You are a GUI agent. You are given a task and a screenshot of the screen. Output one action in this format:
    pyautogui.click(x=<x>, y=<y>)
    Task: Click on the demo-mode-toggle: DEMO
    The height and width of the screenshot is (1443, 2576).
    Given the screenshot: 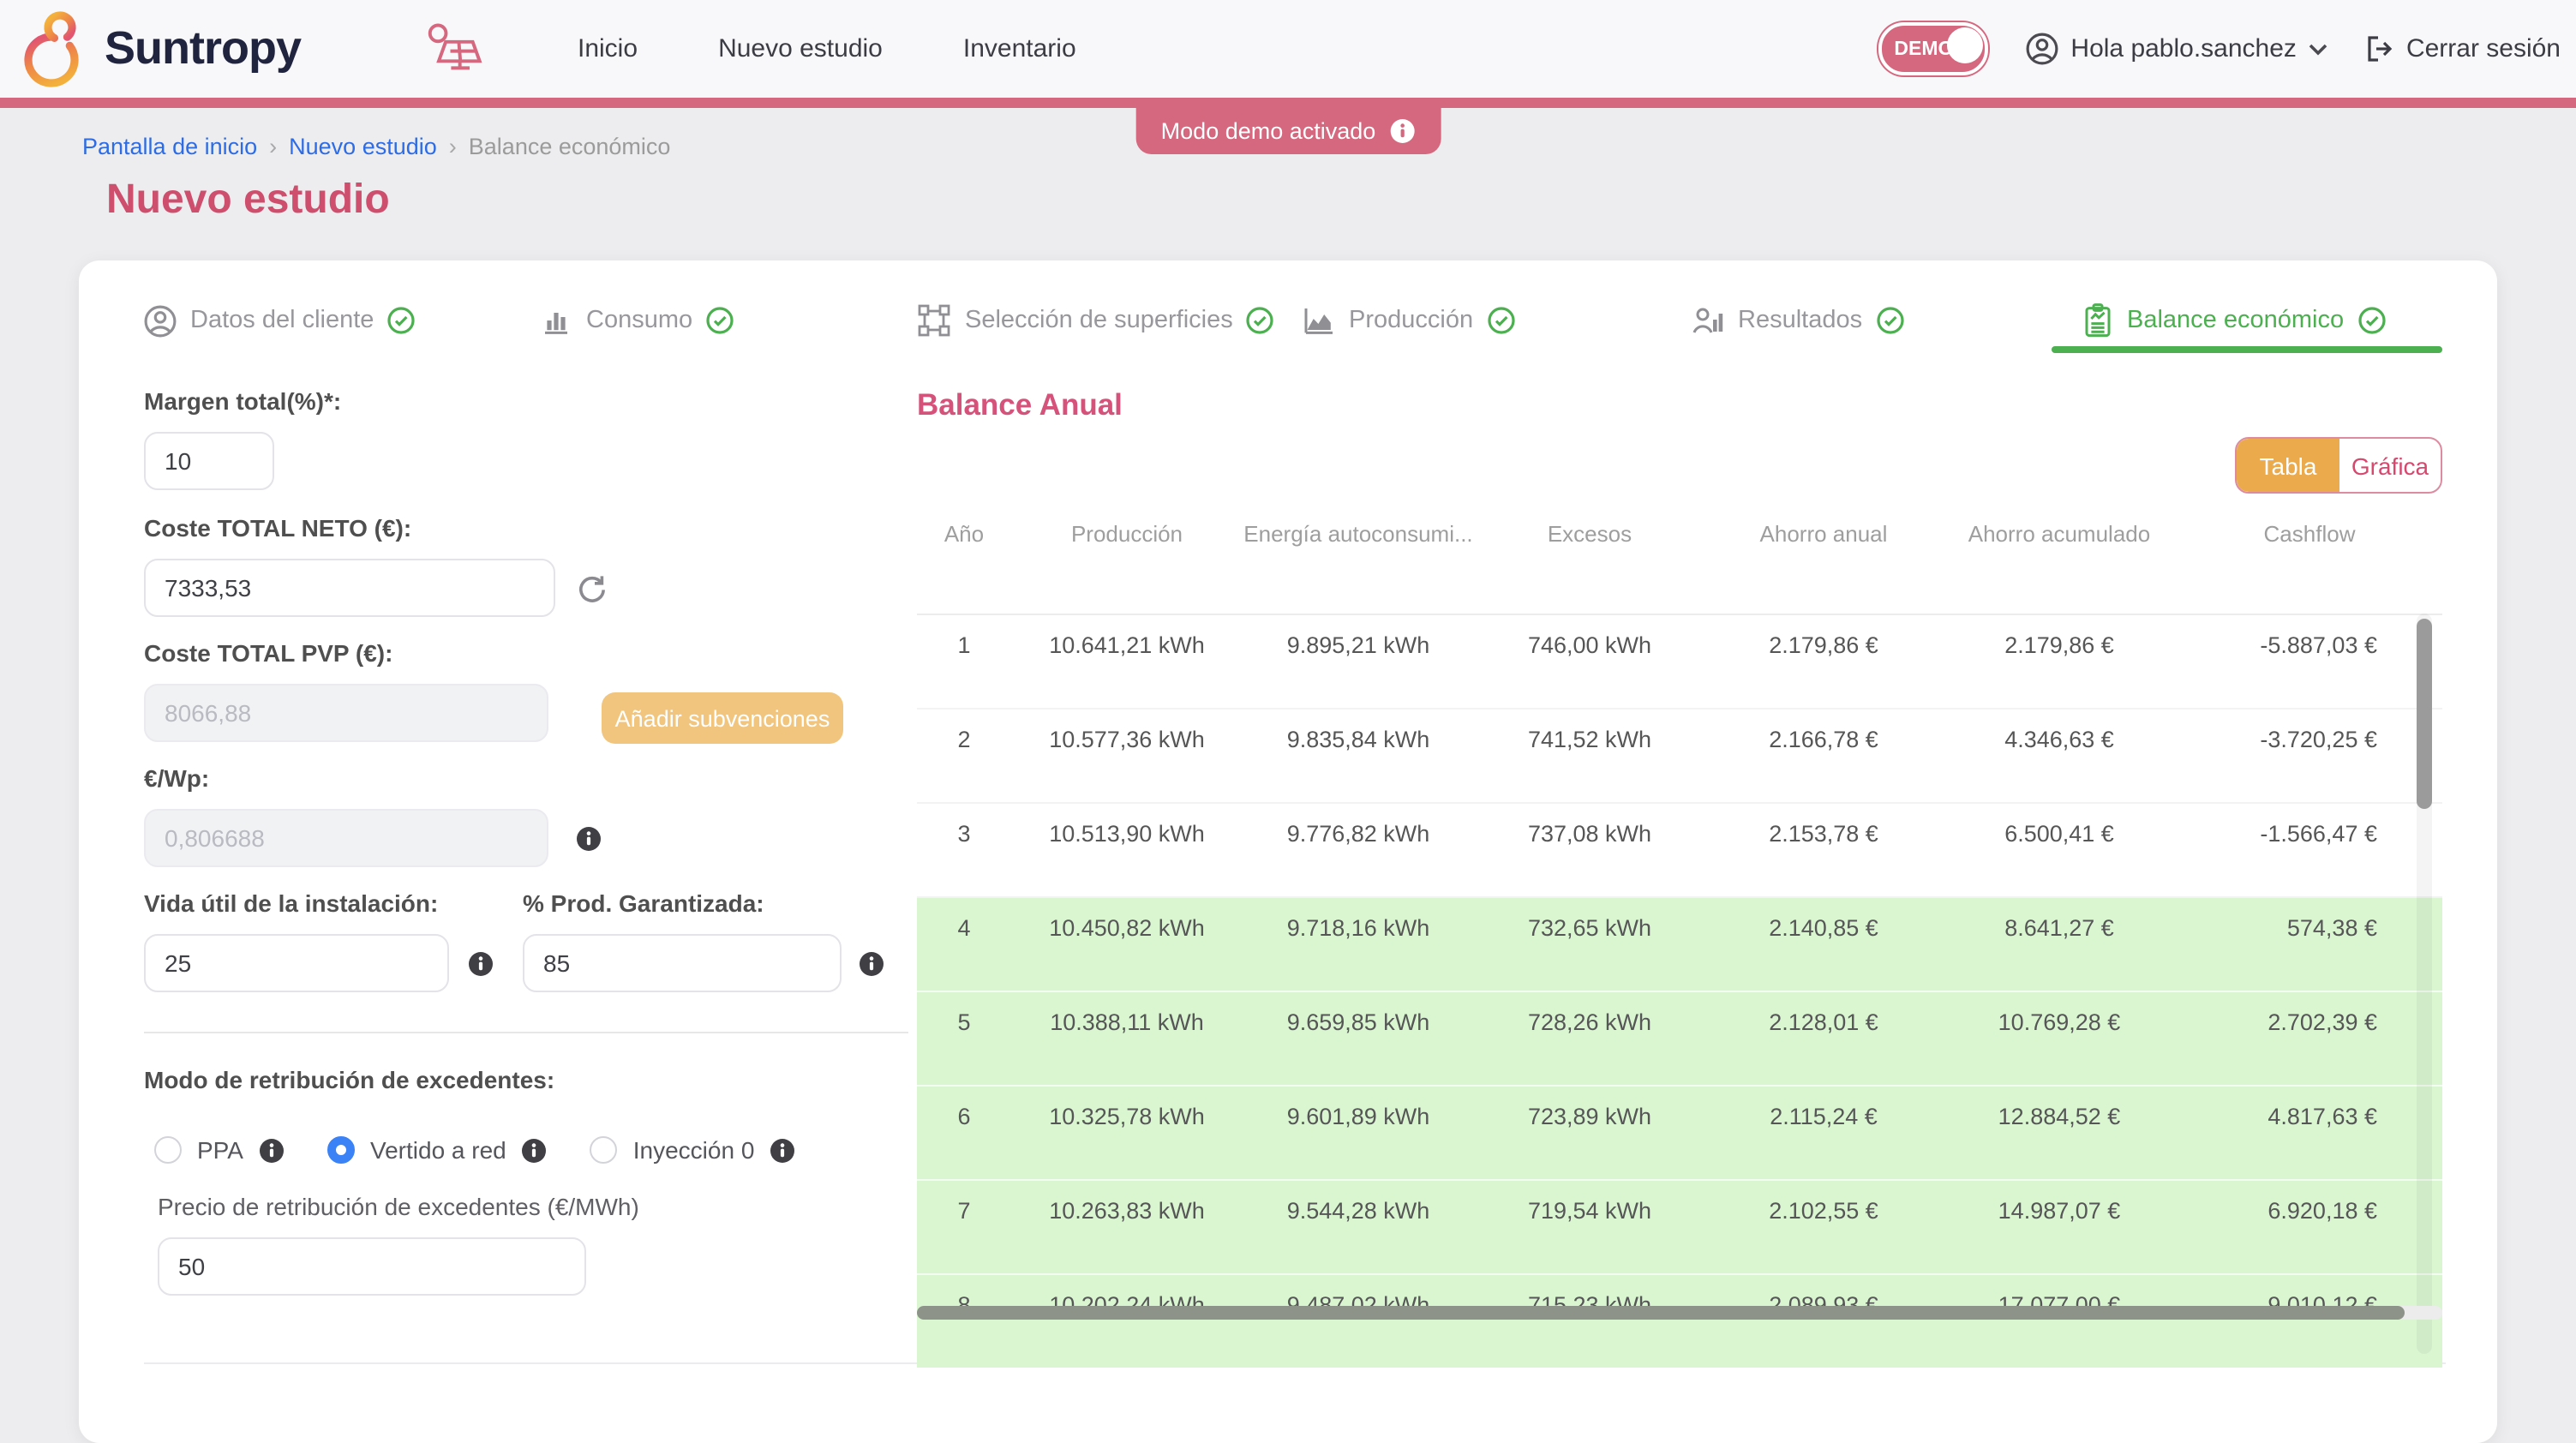 What is the action you would take?
    pyautogui.click(x=1933, y=48)
    